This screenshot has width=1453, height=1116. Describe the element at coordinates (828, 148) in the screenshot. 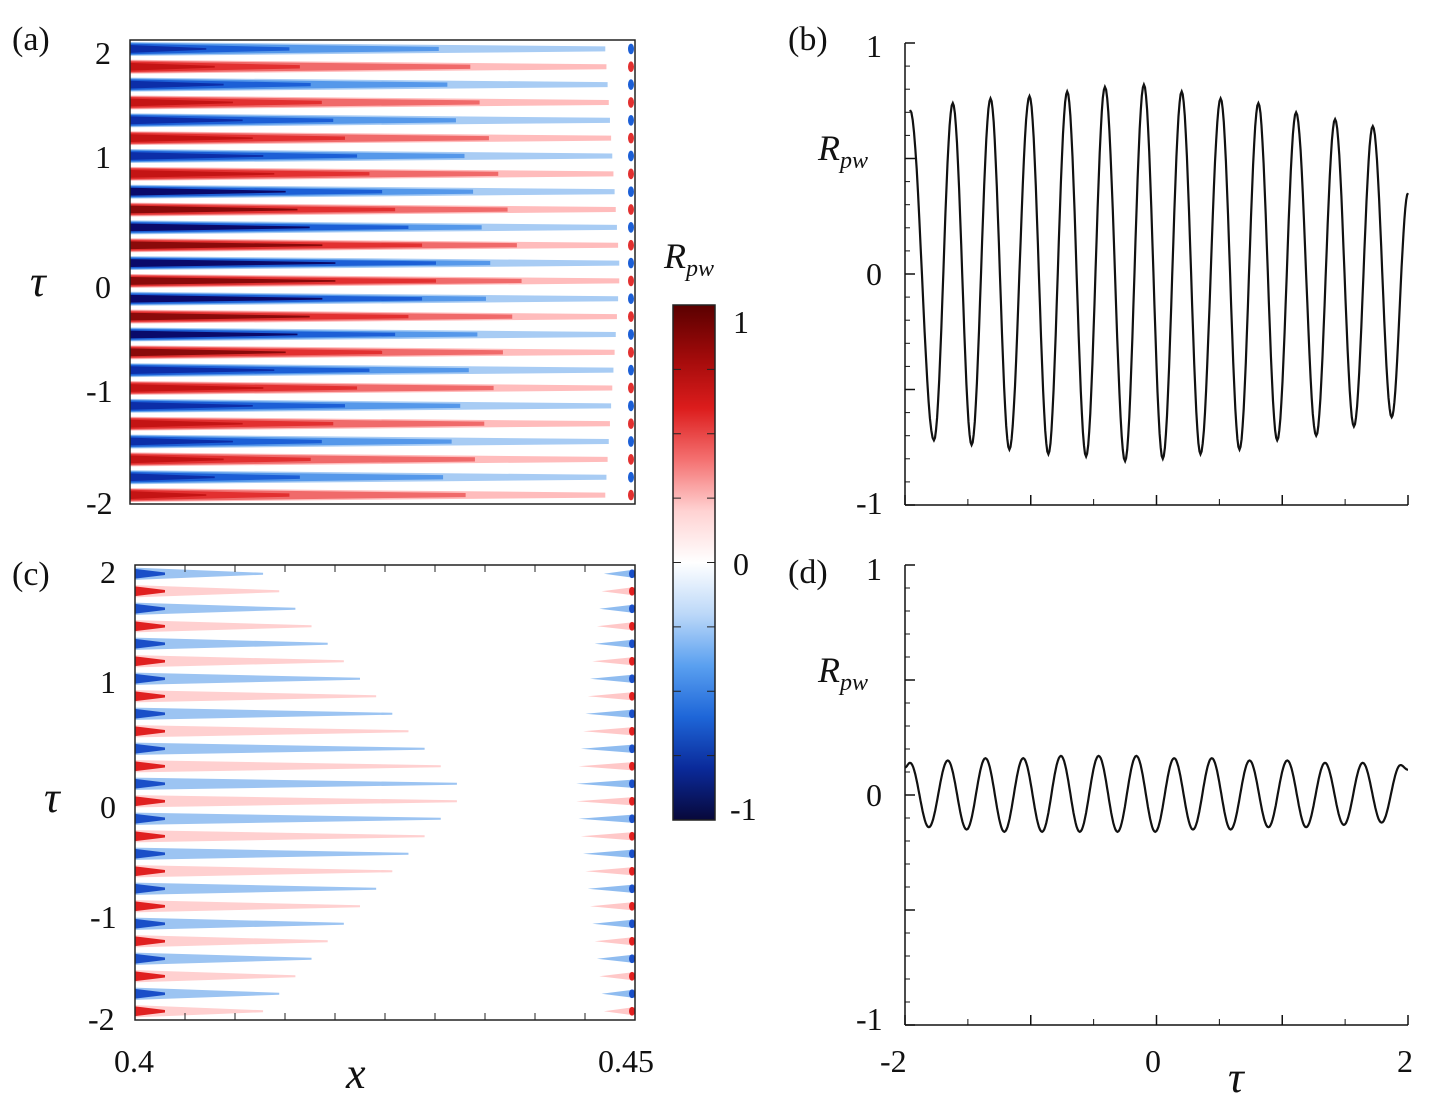

I see `panel-b-ylabel-main: R` at that location.